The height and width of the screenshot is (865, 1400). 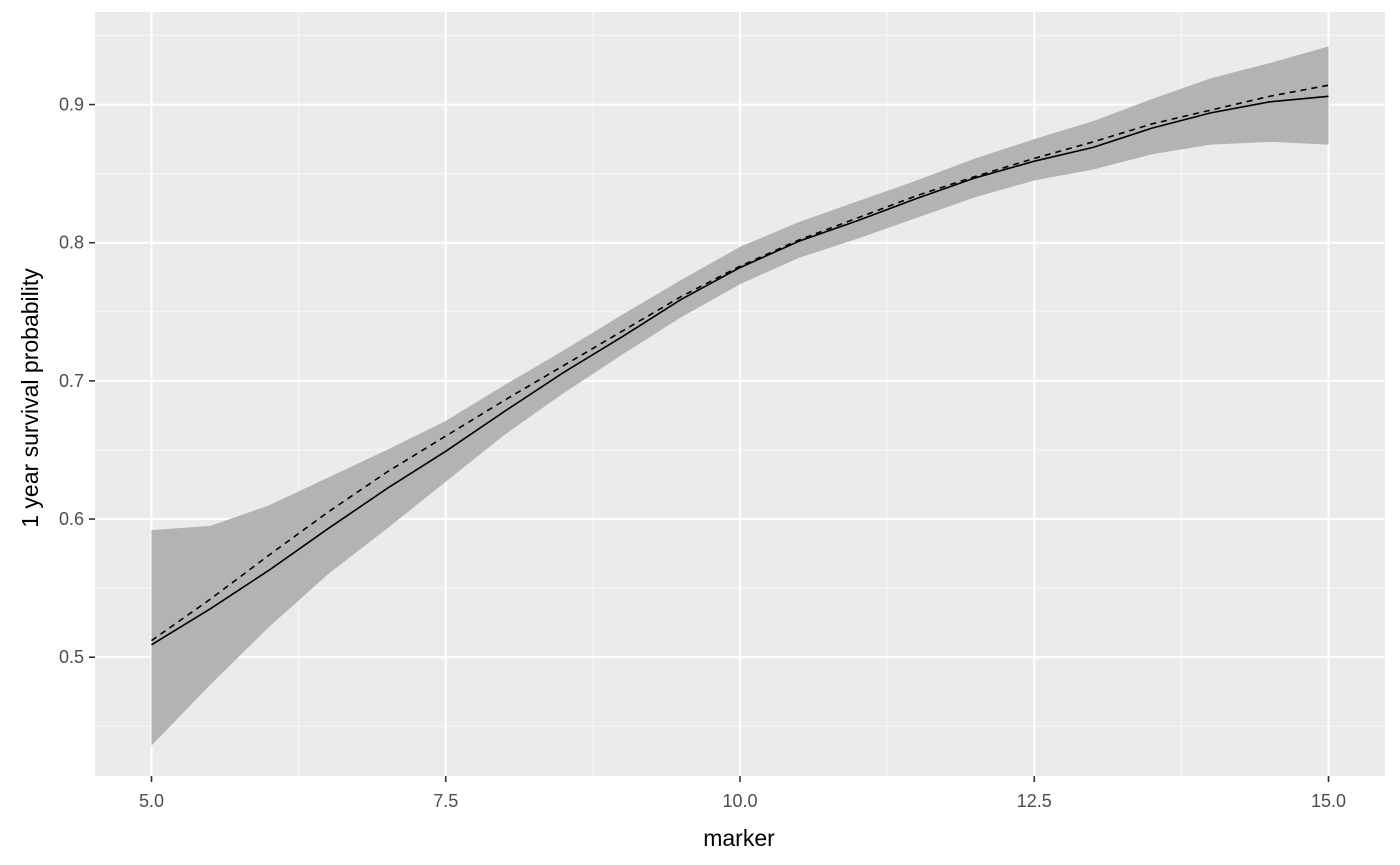 What do you see at coordinates (71, 243) in the screenshot?
I see `y-tick-label: 0.8` at bounding box center [71, 243].